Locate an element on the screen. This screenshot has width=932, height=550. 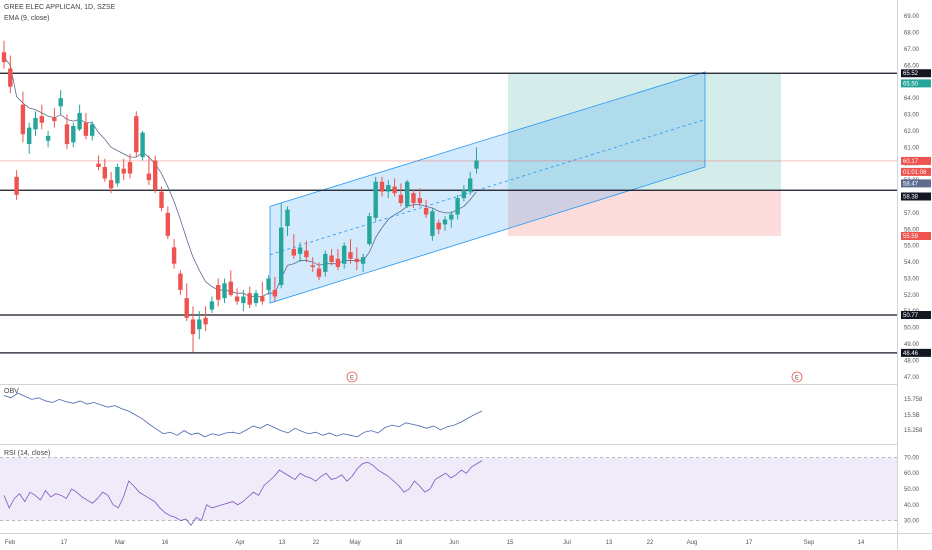
rsi-tick-label: 70.00 is located at coordinates (912, 458).